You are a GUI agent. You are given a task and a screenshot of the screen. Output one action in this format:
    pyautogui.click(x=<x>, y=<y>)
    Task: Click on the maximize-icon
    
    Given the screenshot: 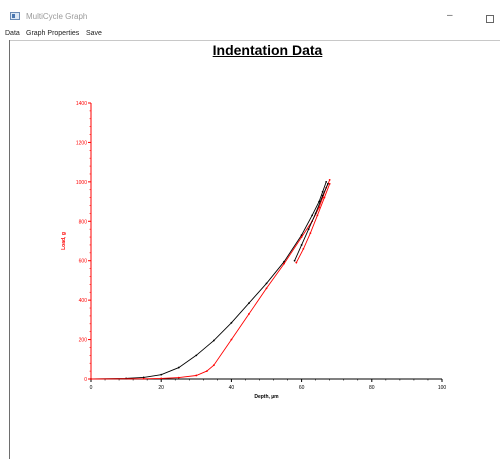 What is the action you would take?
    pyautogui.click(x=490, y=19)
    